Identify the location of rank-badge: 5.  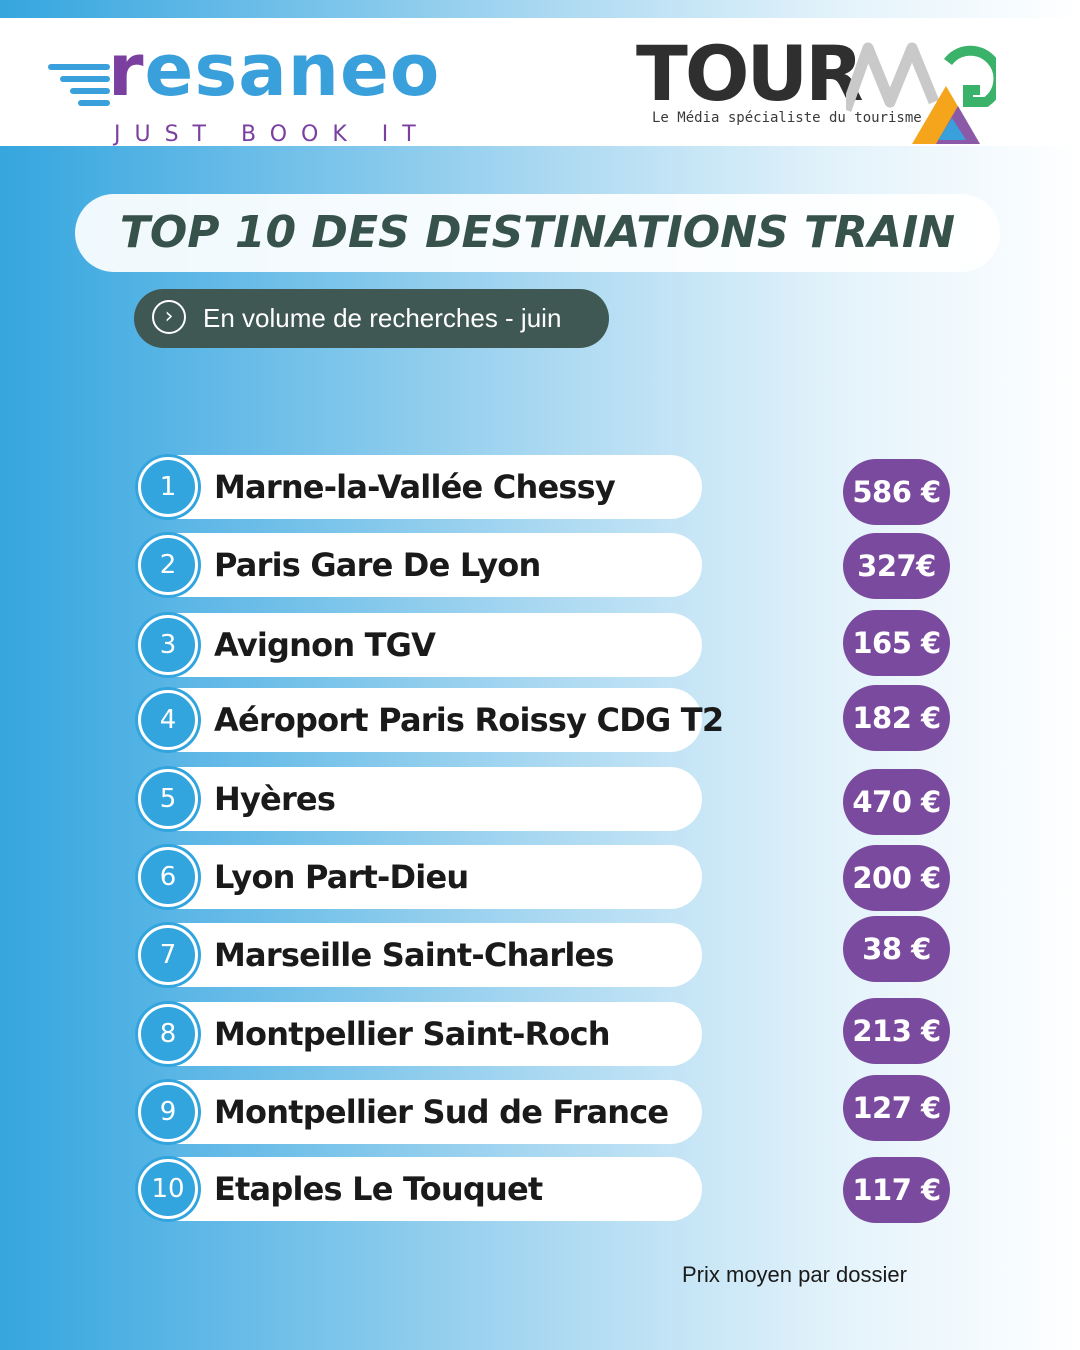
(168, 799).